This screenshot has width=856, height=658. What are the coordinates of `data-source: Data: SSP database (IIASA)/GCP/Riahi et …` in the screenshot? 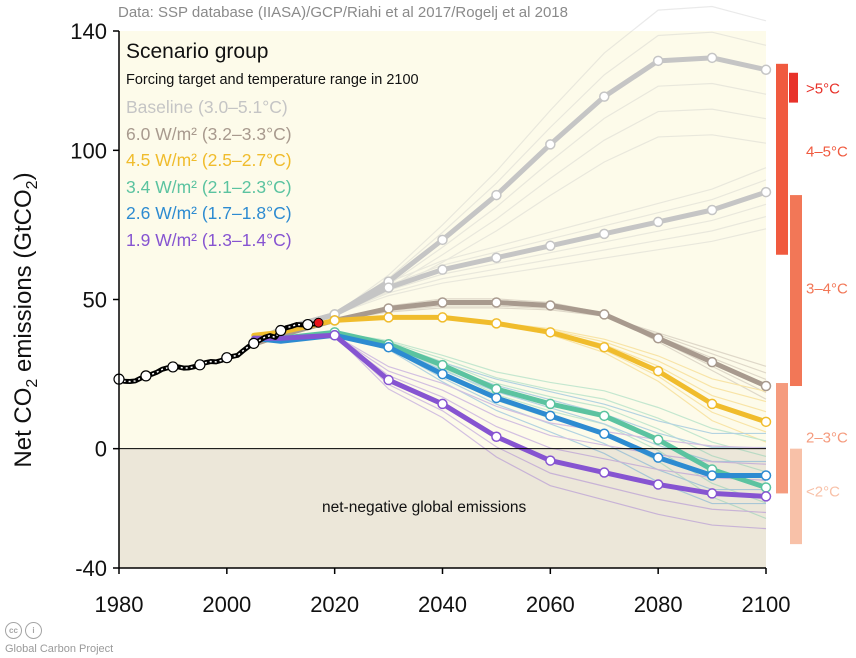 It's located at (343, 12).